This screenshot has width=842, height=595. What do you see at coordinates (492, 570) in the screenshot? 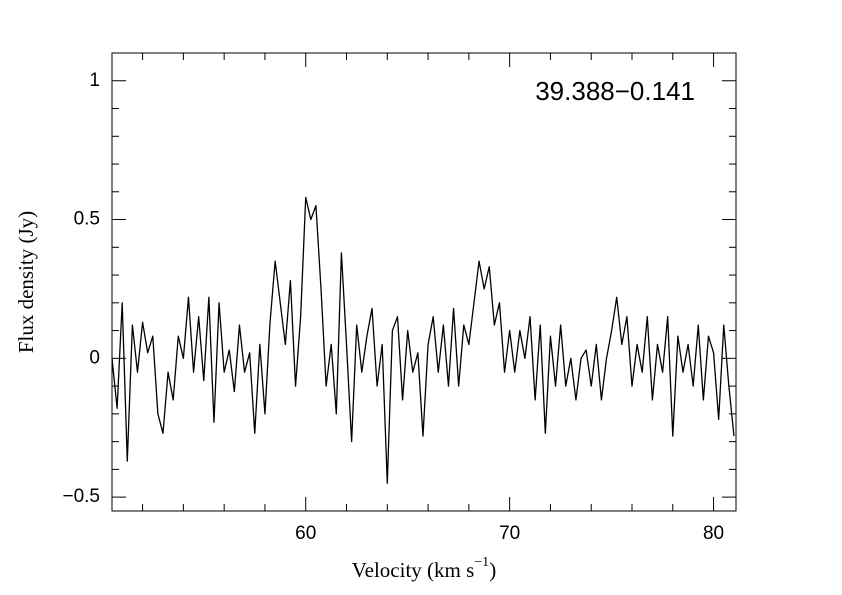
I see `x-axis-label-end: )` at bounding box center [492, 570].